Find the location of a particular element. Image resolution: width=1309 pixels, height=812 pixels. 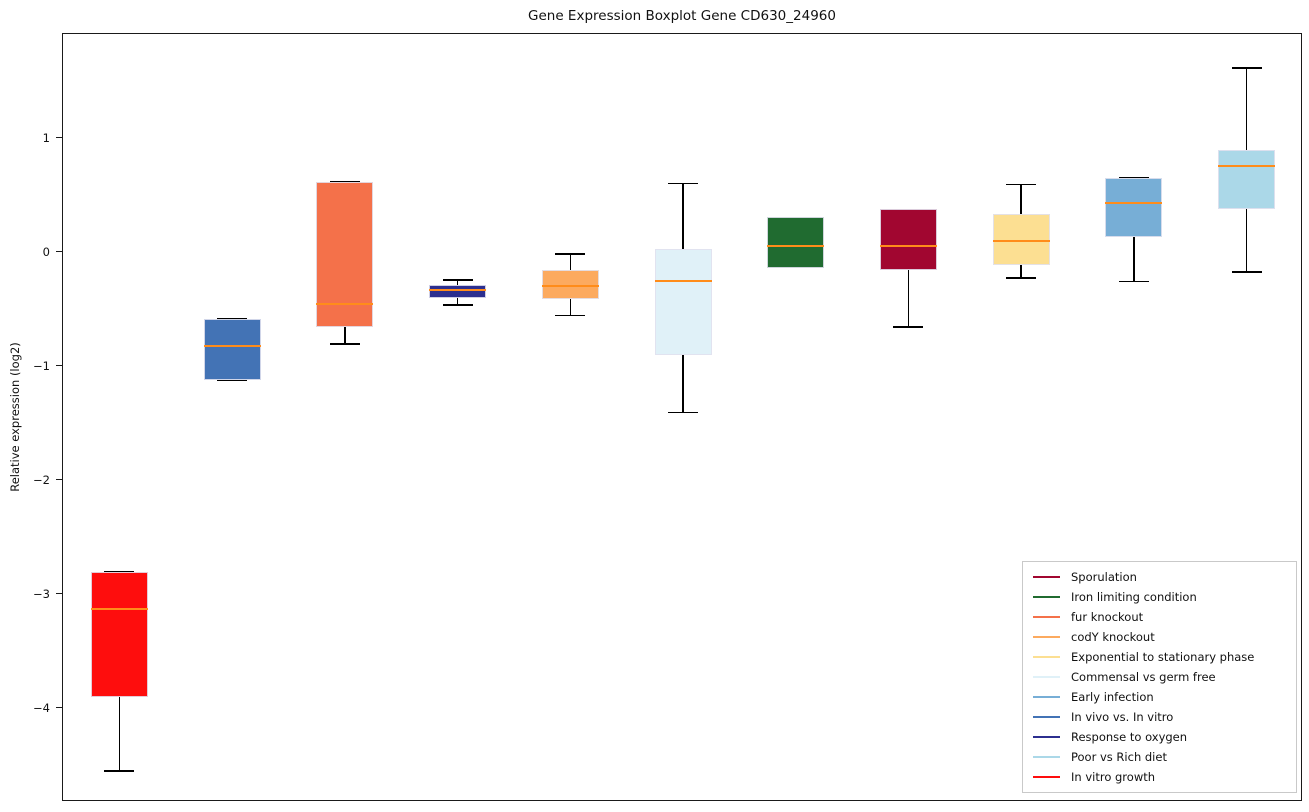

legend-item: In vivo vs. In vitro is located at coordinates (1159, 717).